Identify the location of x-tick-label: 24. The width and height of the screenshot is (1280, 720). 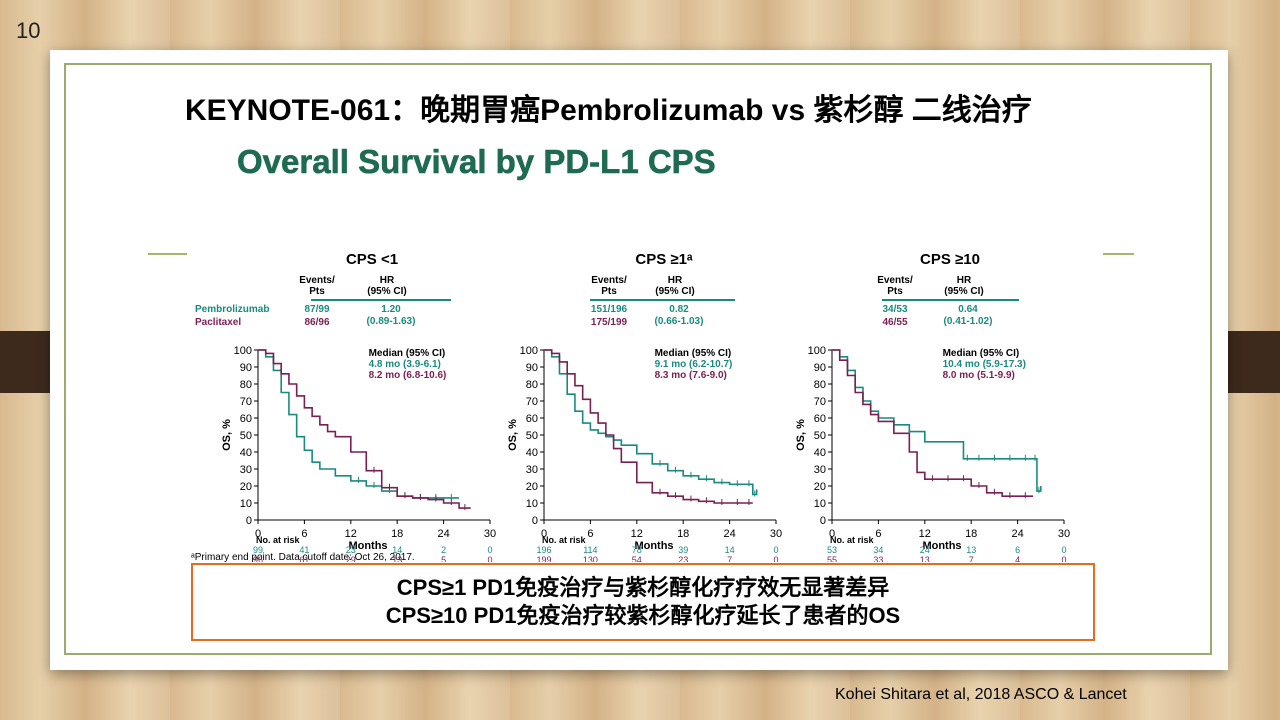
(443, 534).